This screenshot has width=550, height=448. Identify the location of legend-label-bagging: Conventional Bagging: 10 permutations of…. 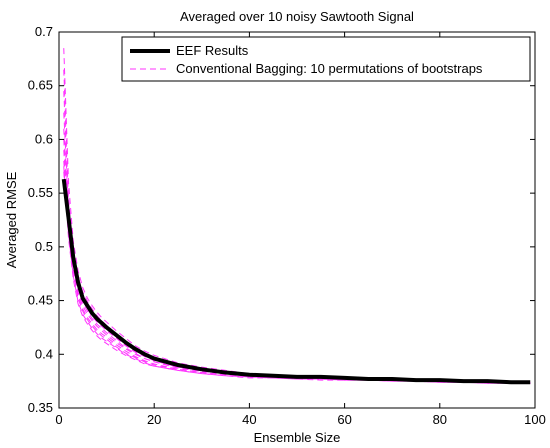
(329, 68).